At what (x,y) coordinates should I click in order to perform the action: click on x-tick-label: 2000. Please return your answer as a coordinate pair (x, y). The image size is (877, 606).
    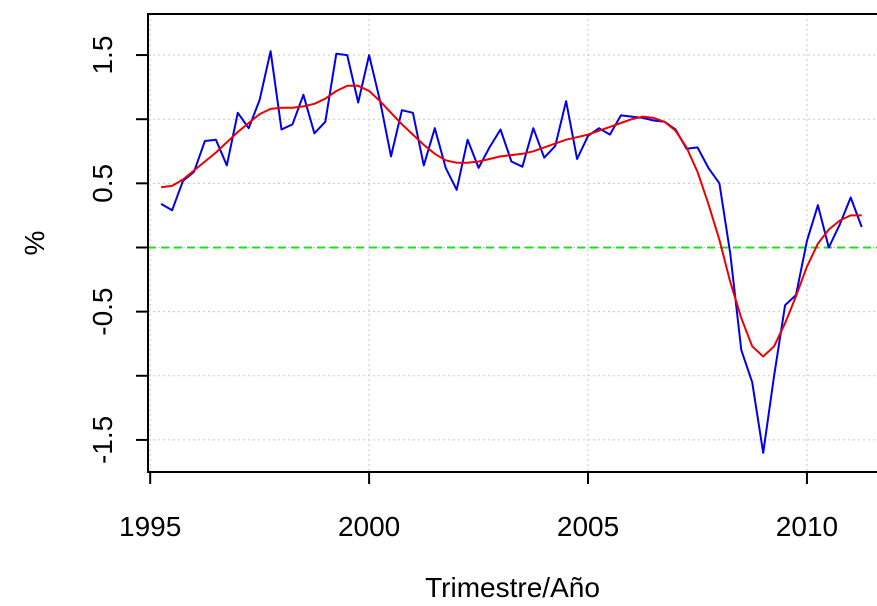
    Looking at the image, I should click on (369, 526).